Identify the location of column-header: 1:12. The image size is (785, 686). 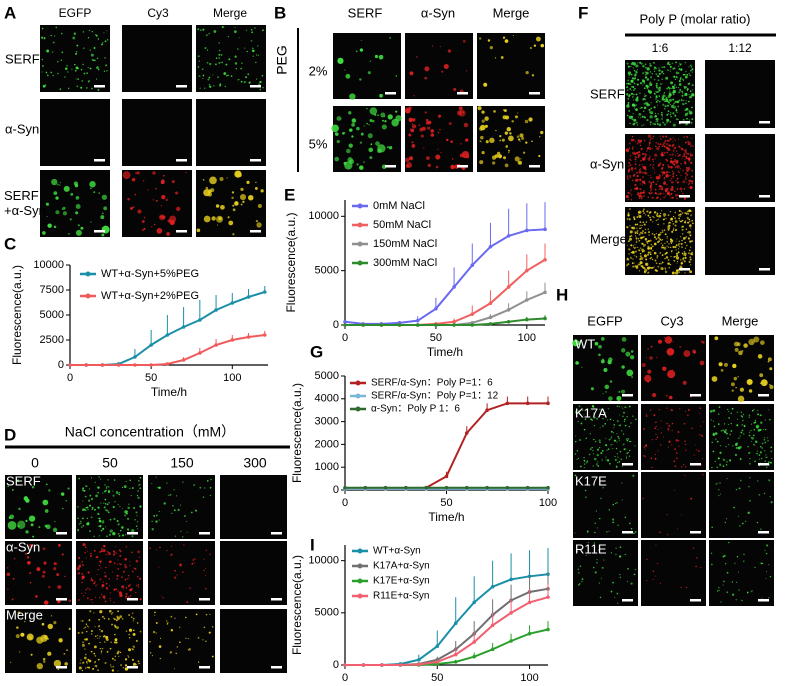
(740, 48).